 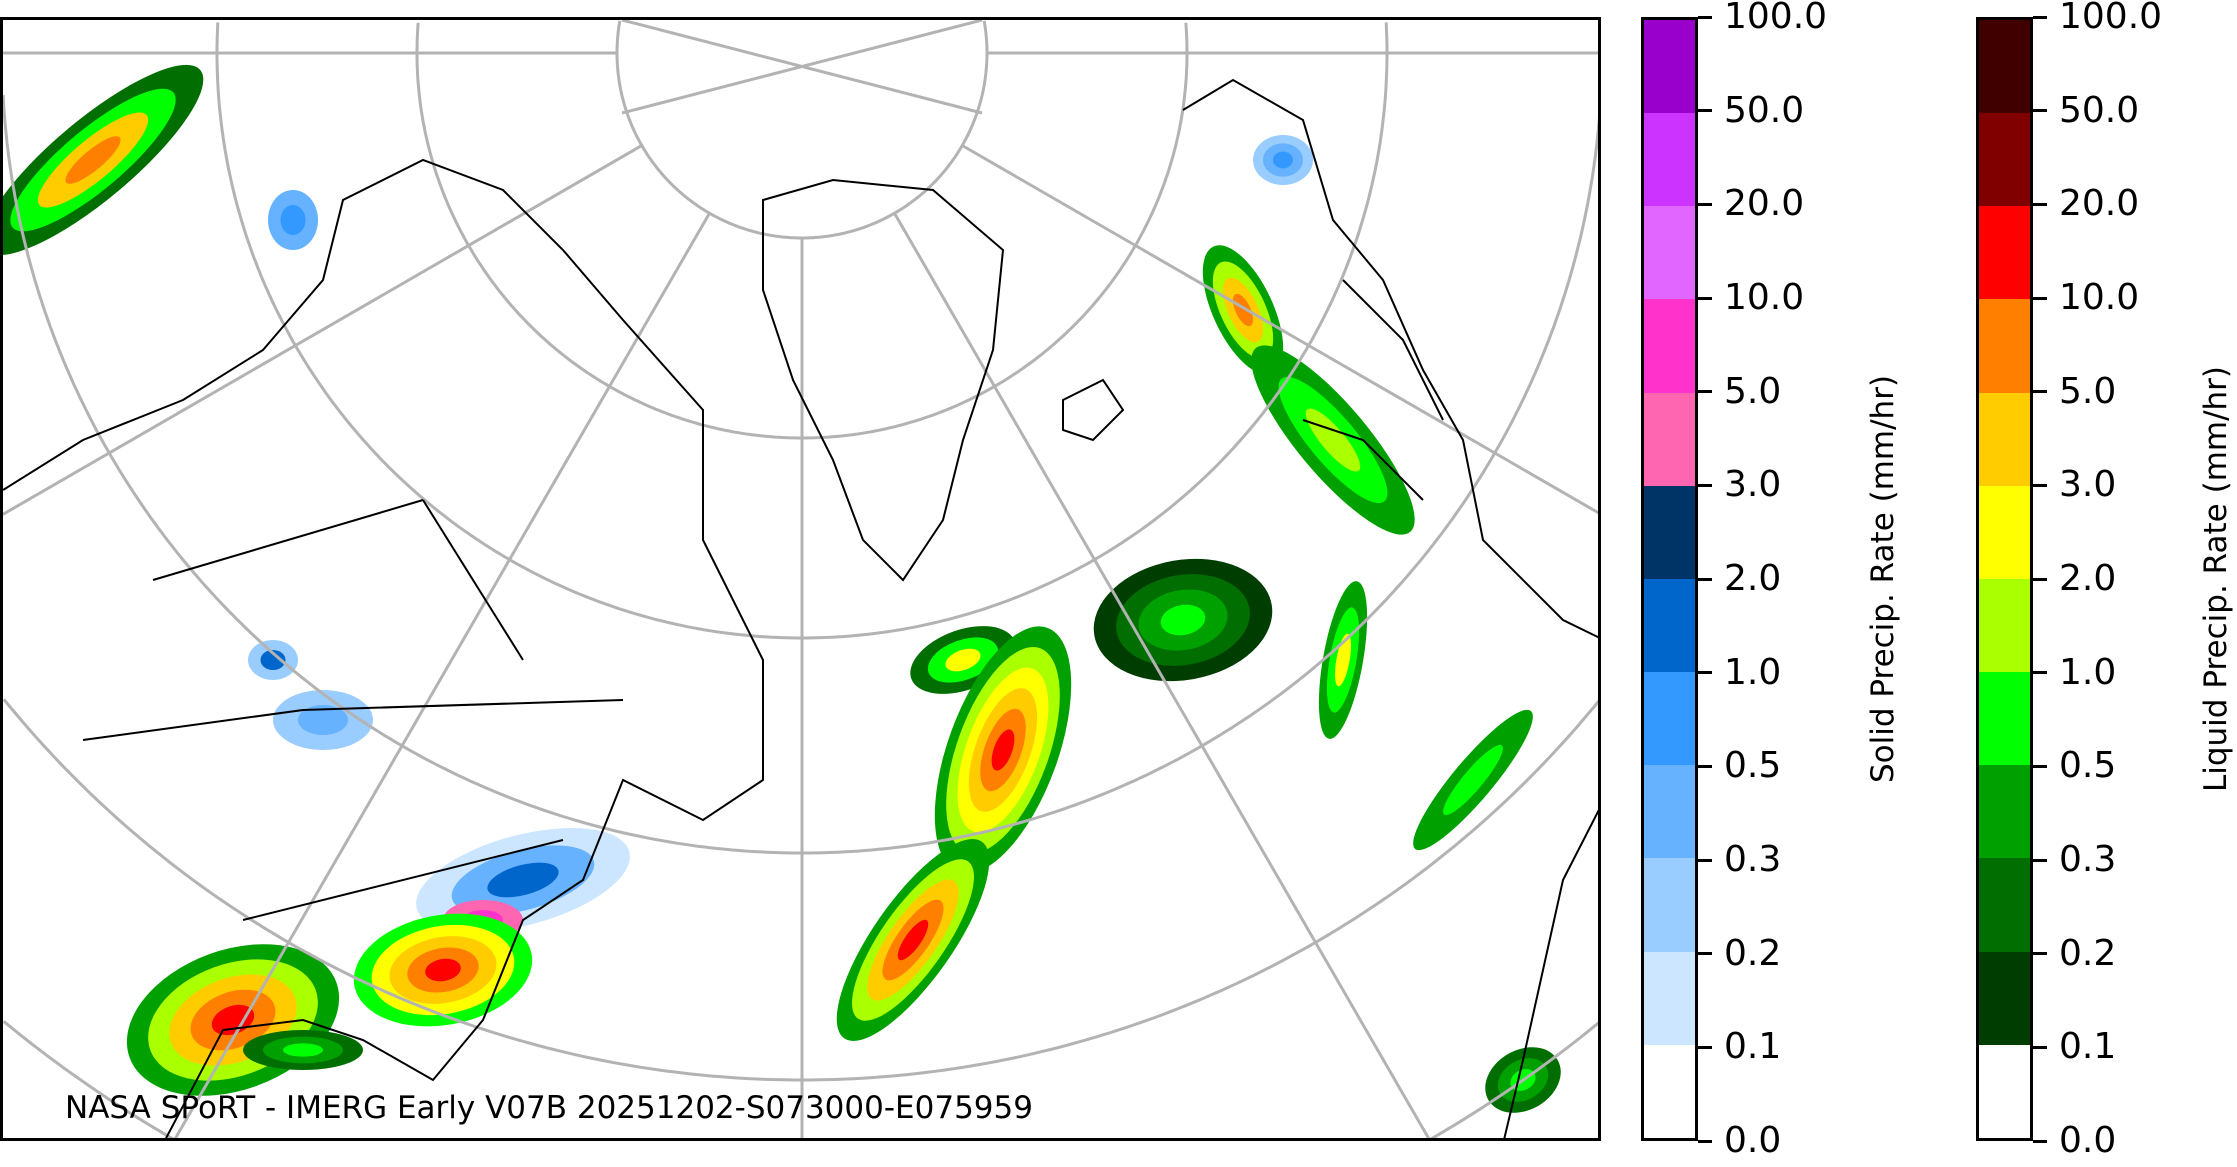 I want to click on solid-precip-colorbar, so click(x=1669, y=579).